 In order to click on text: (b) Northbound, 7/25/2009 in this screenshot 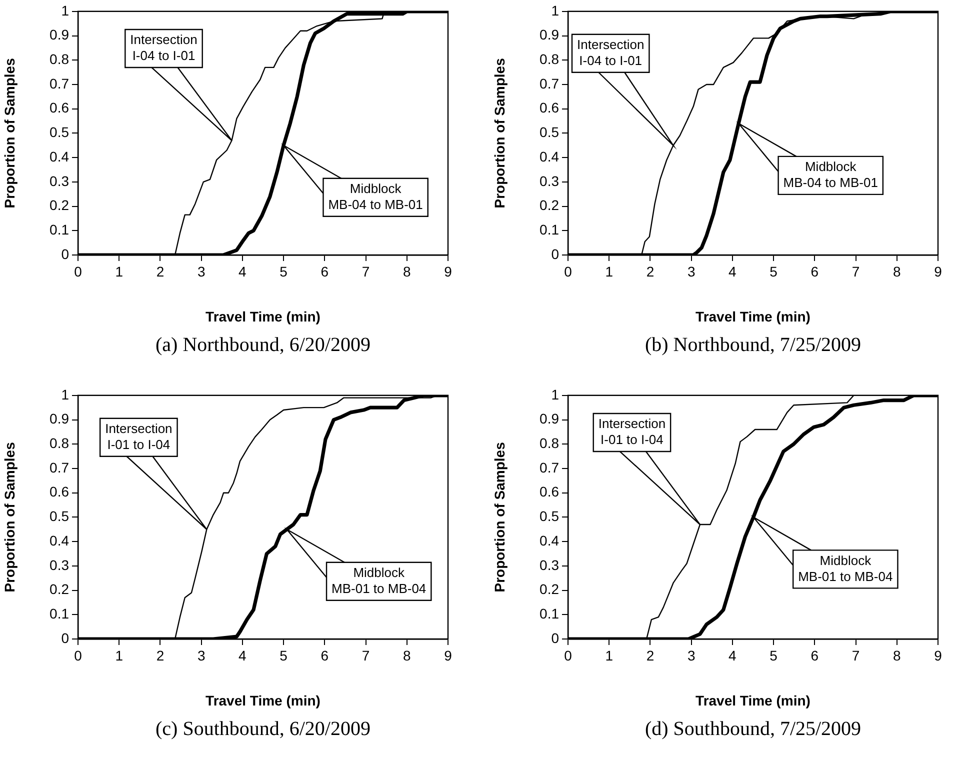, I will do `click(753, 345)`.